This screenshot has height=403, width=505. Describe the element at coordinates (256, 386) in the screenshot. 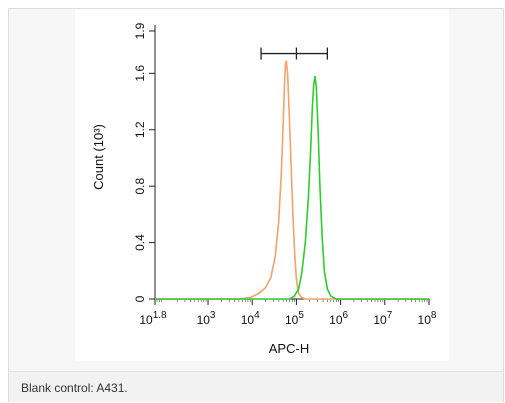

I see `caption-bar: Blank control: A431.` at that location.